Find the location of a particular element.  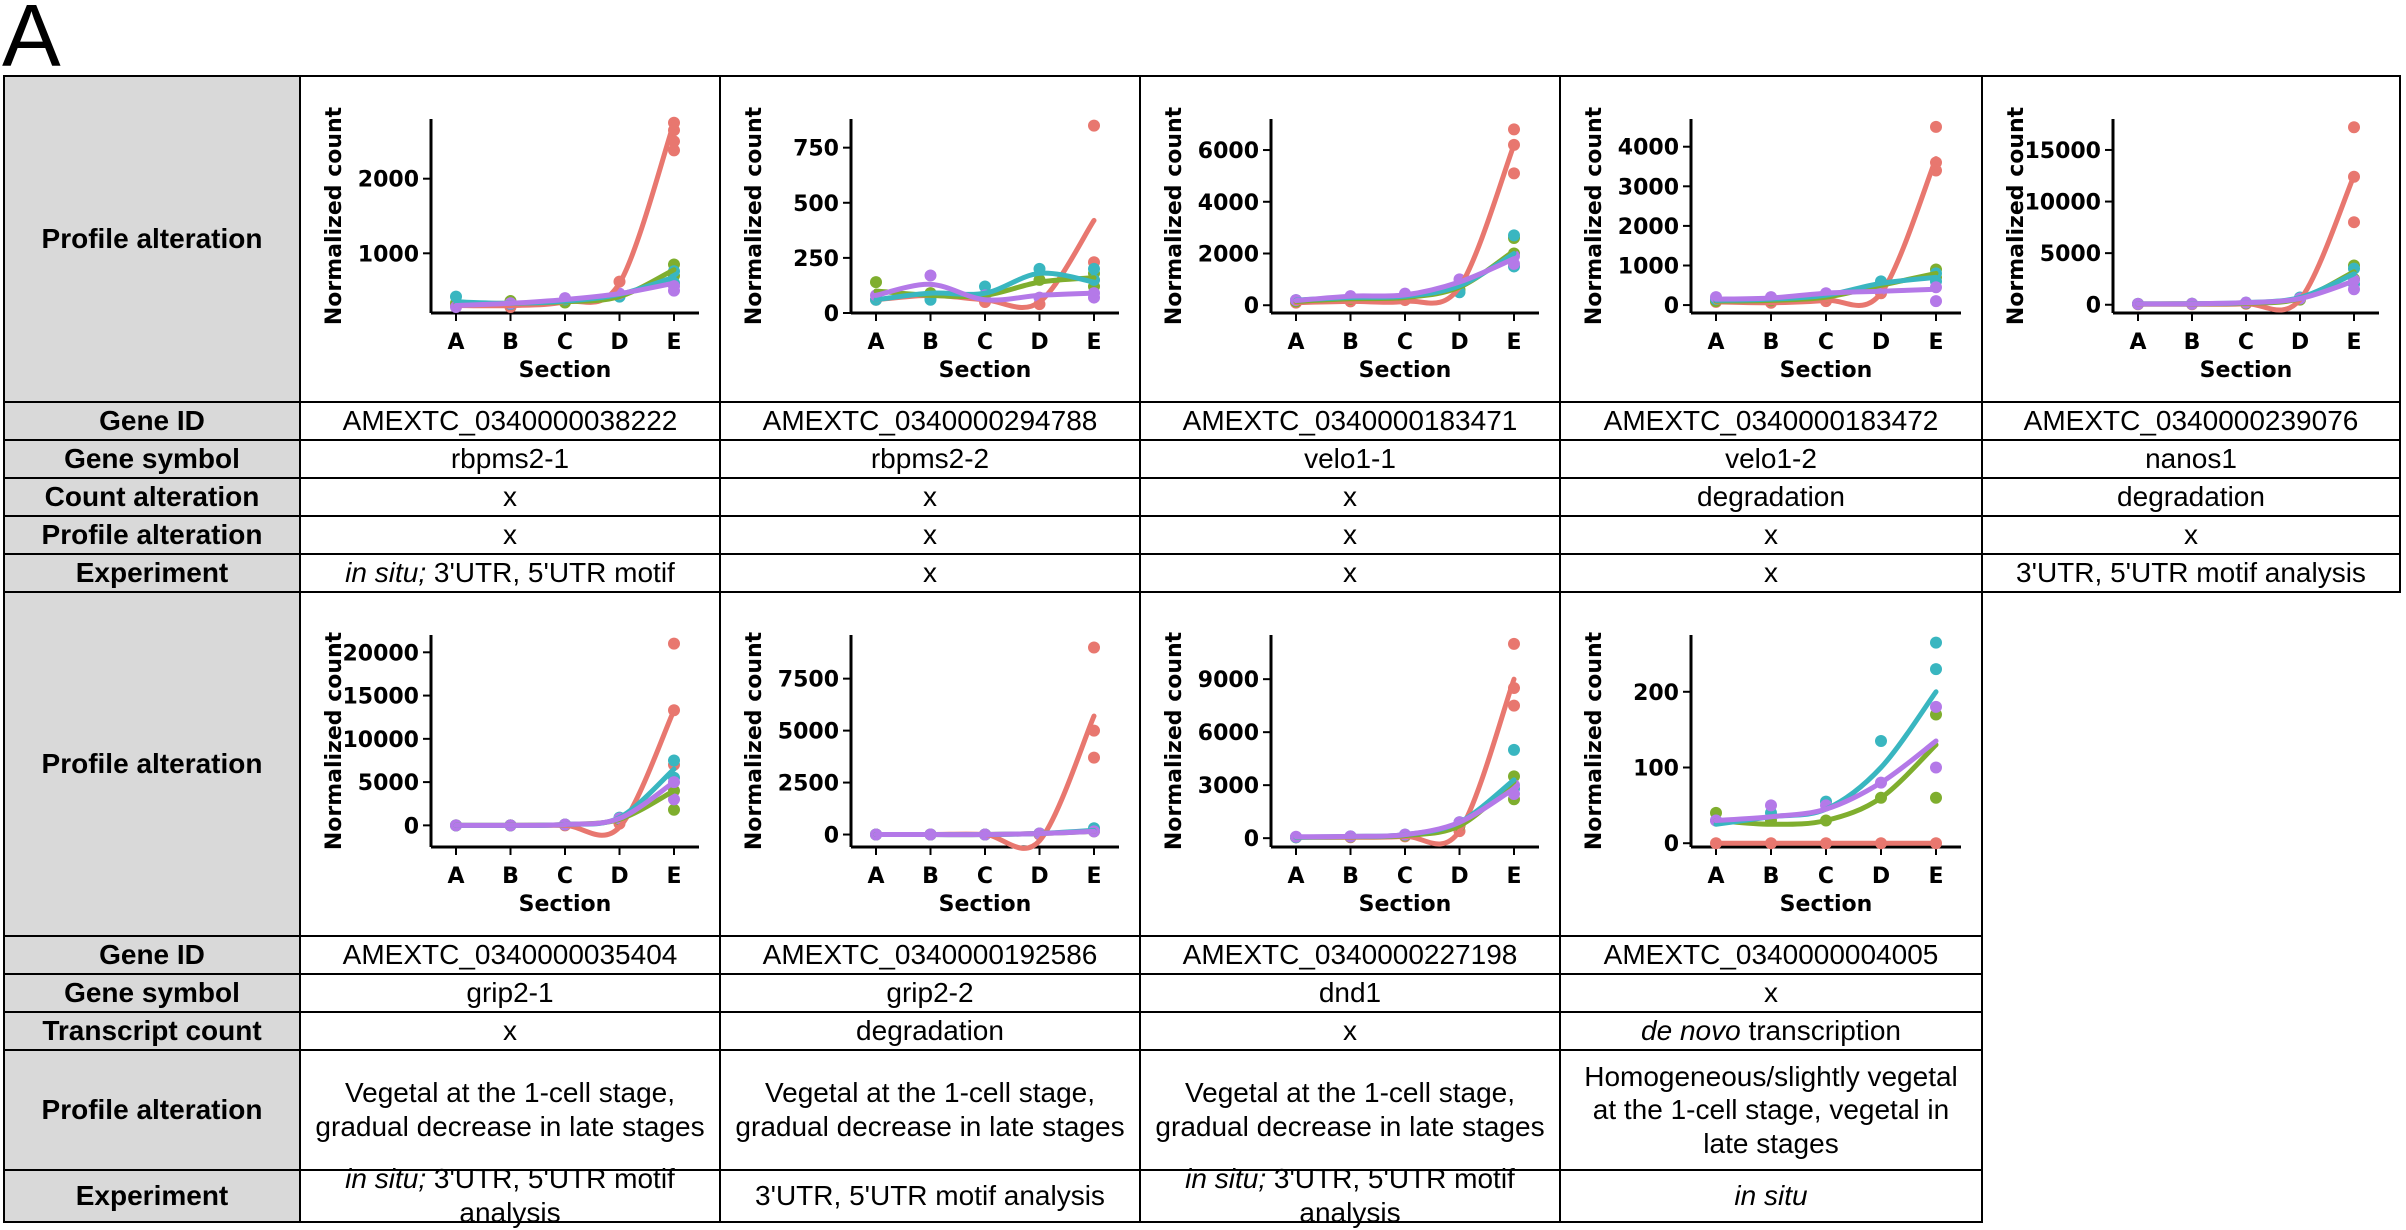

y-tick-label: 9000 is located at coordinates (1228, 680).